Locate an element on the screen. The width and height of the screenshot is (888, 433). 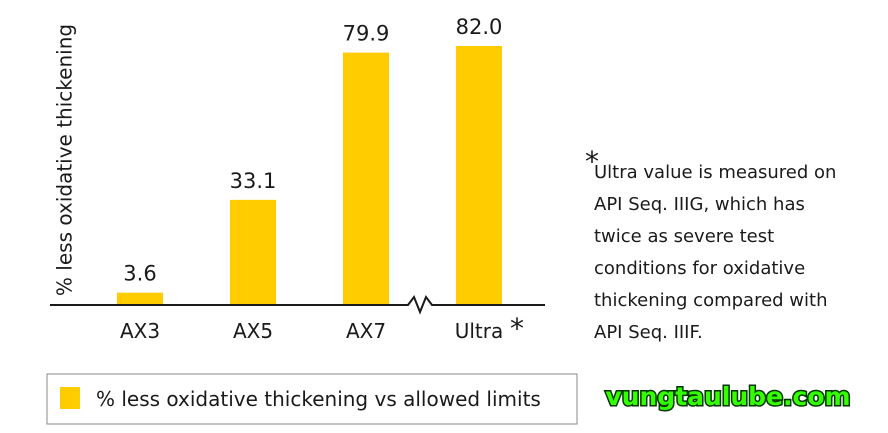
value-label: 33.1 is located at coordinates (253, 181).